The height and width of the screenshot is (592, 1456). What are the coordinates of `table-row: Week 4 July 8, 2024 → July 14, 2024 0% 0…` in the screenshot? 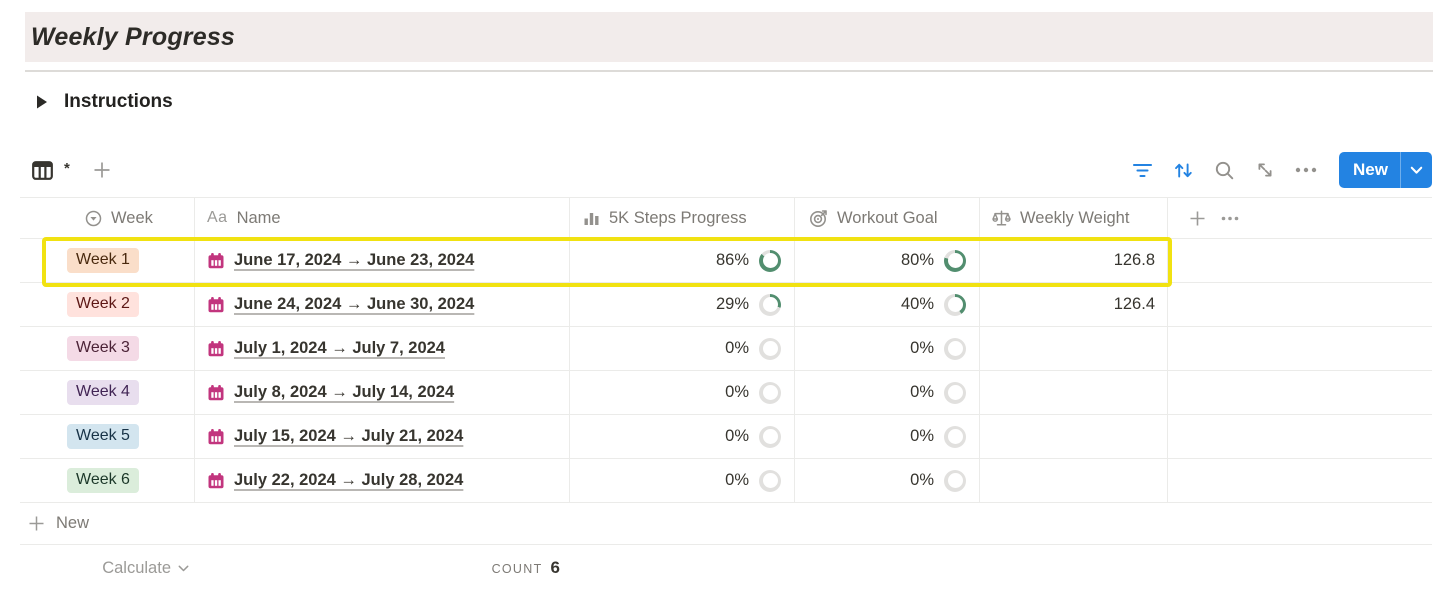 It's located at (726, 393).